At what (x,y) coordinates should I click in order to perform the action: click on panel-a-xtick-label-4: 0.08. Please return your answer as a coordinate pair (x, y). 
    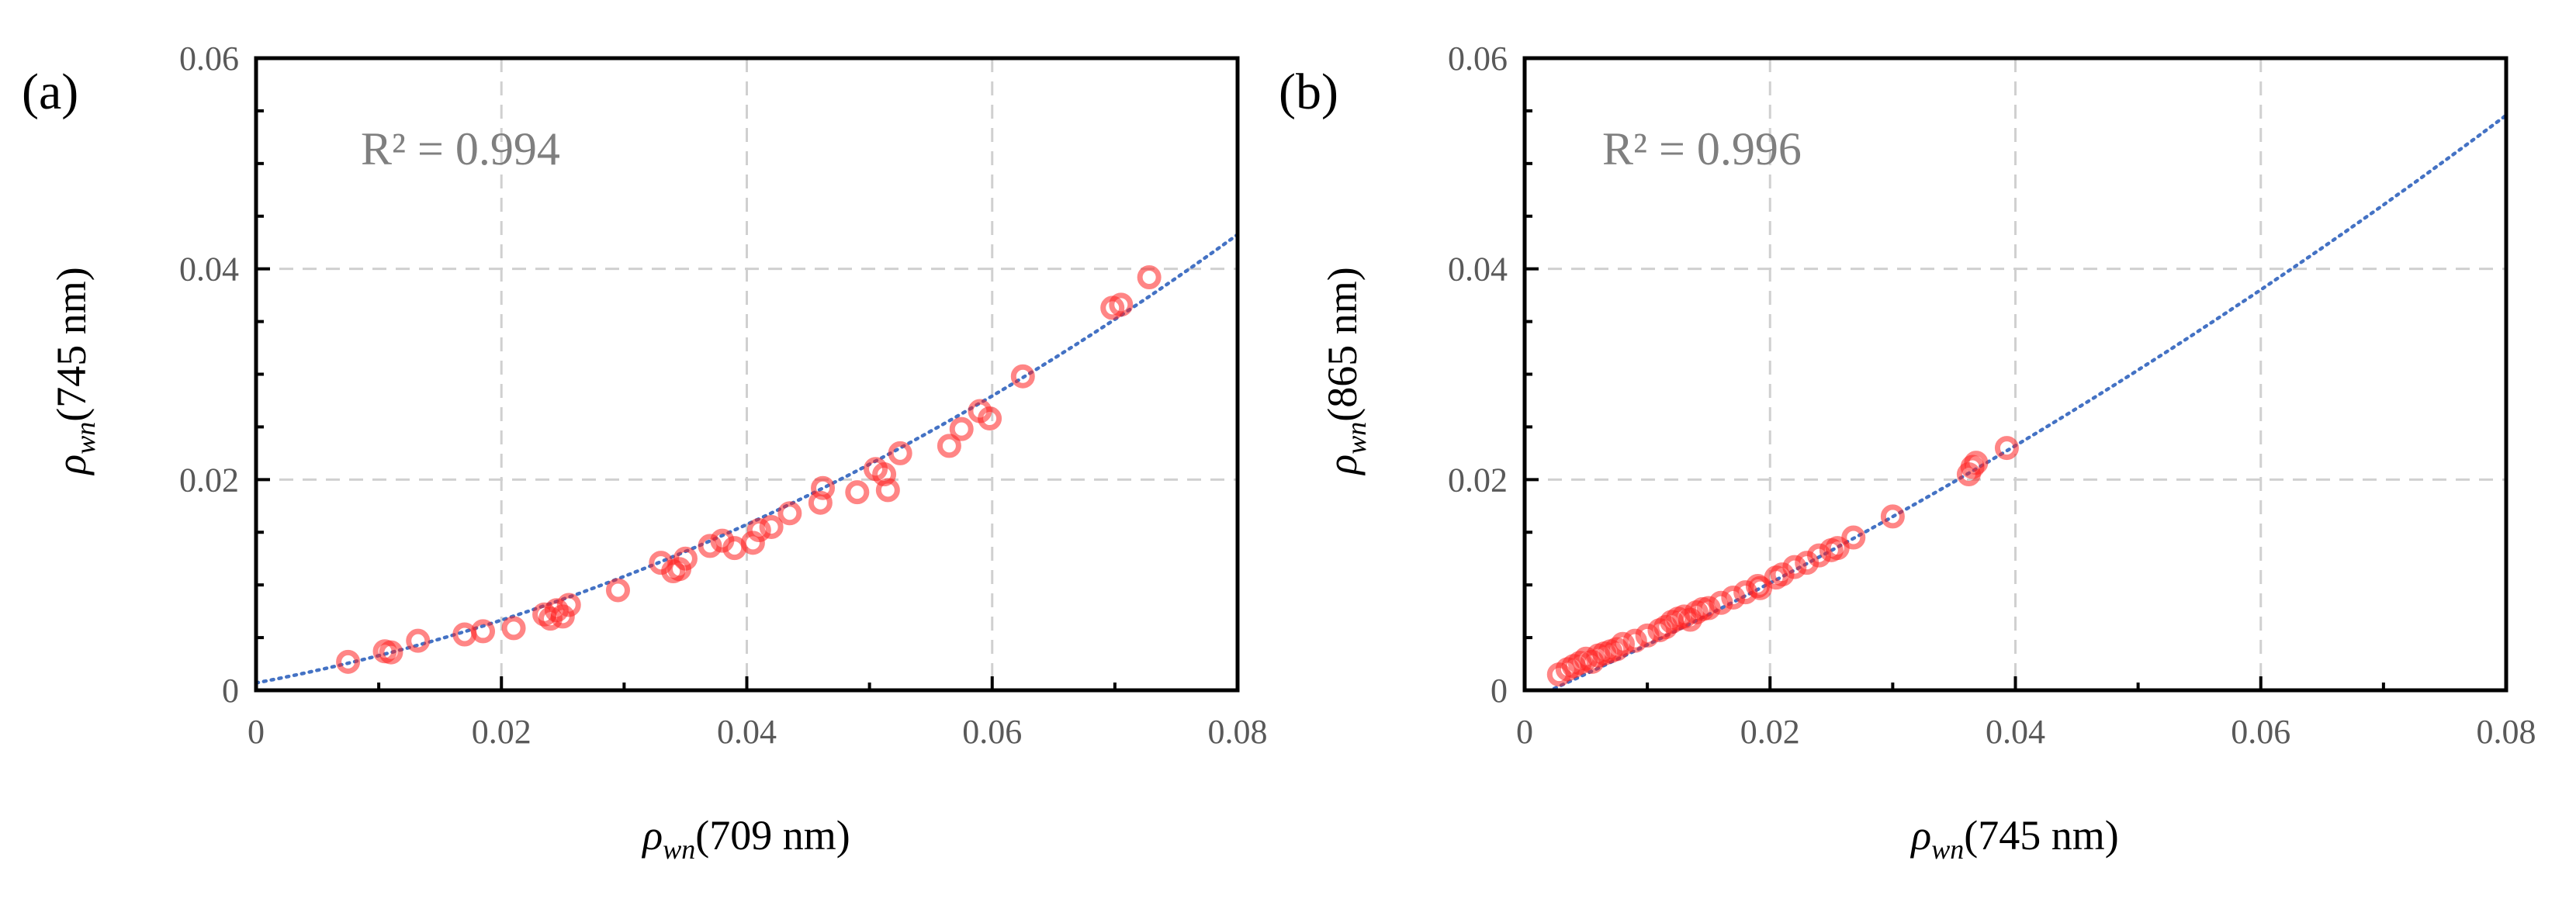
    Looking at the image, I should click on (1238, 732).